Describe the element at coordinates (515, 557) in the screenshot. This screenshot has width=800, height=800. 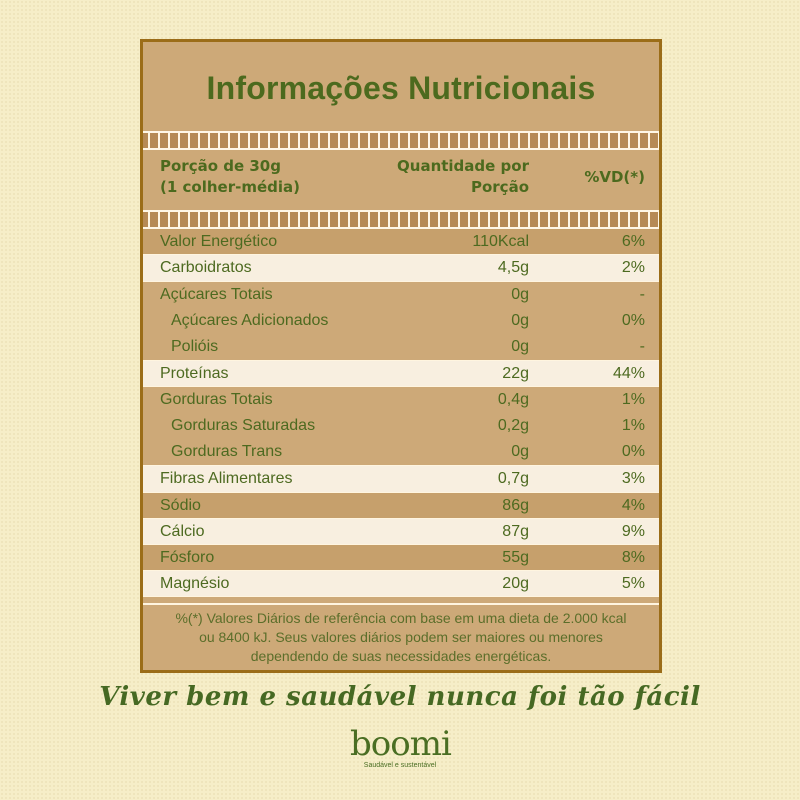
I see `nutrient-quantity: 55g` at that location.